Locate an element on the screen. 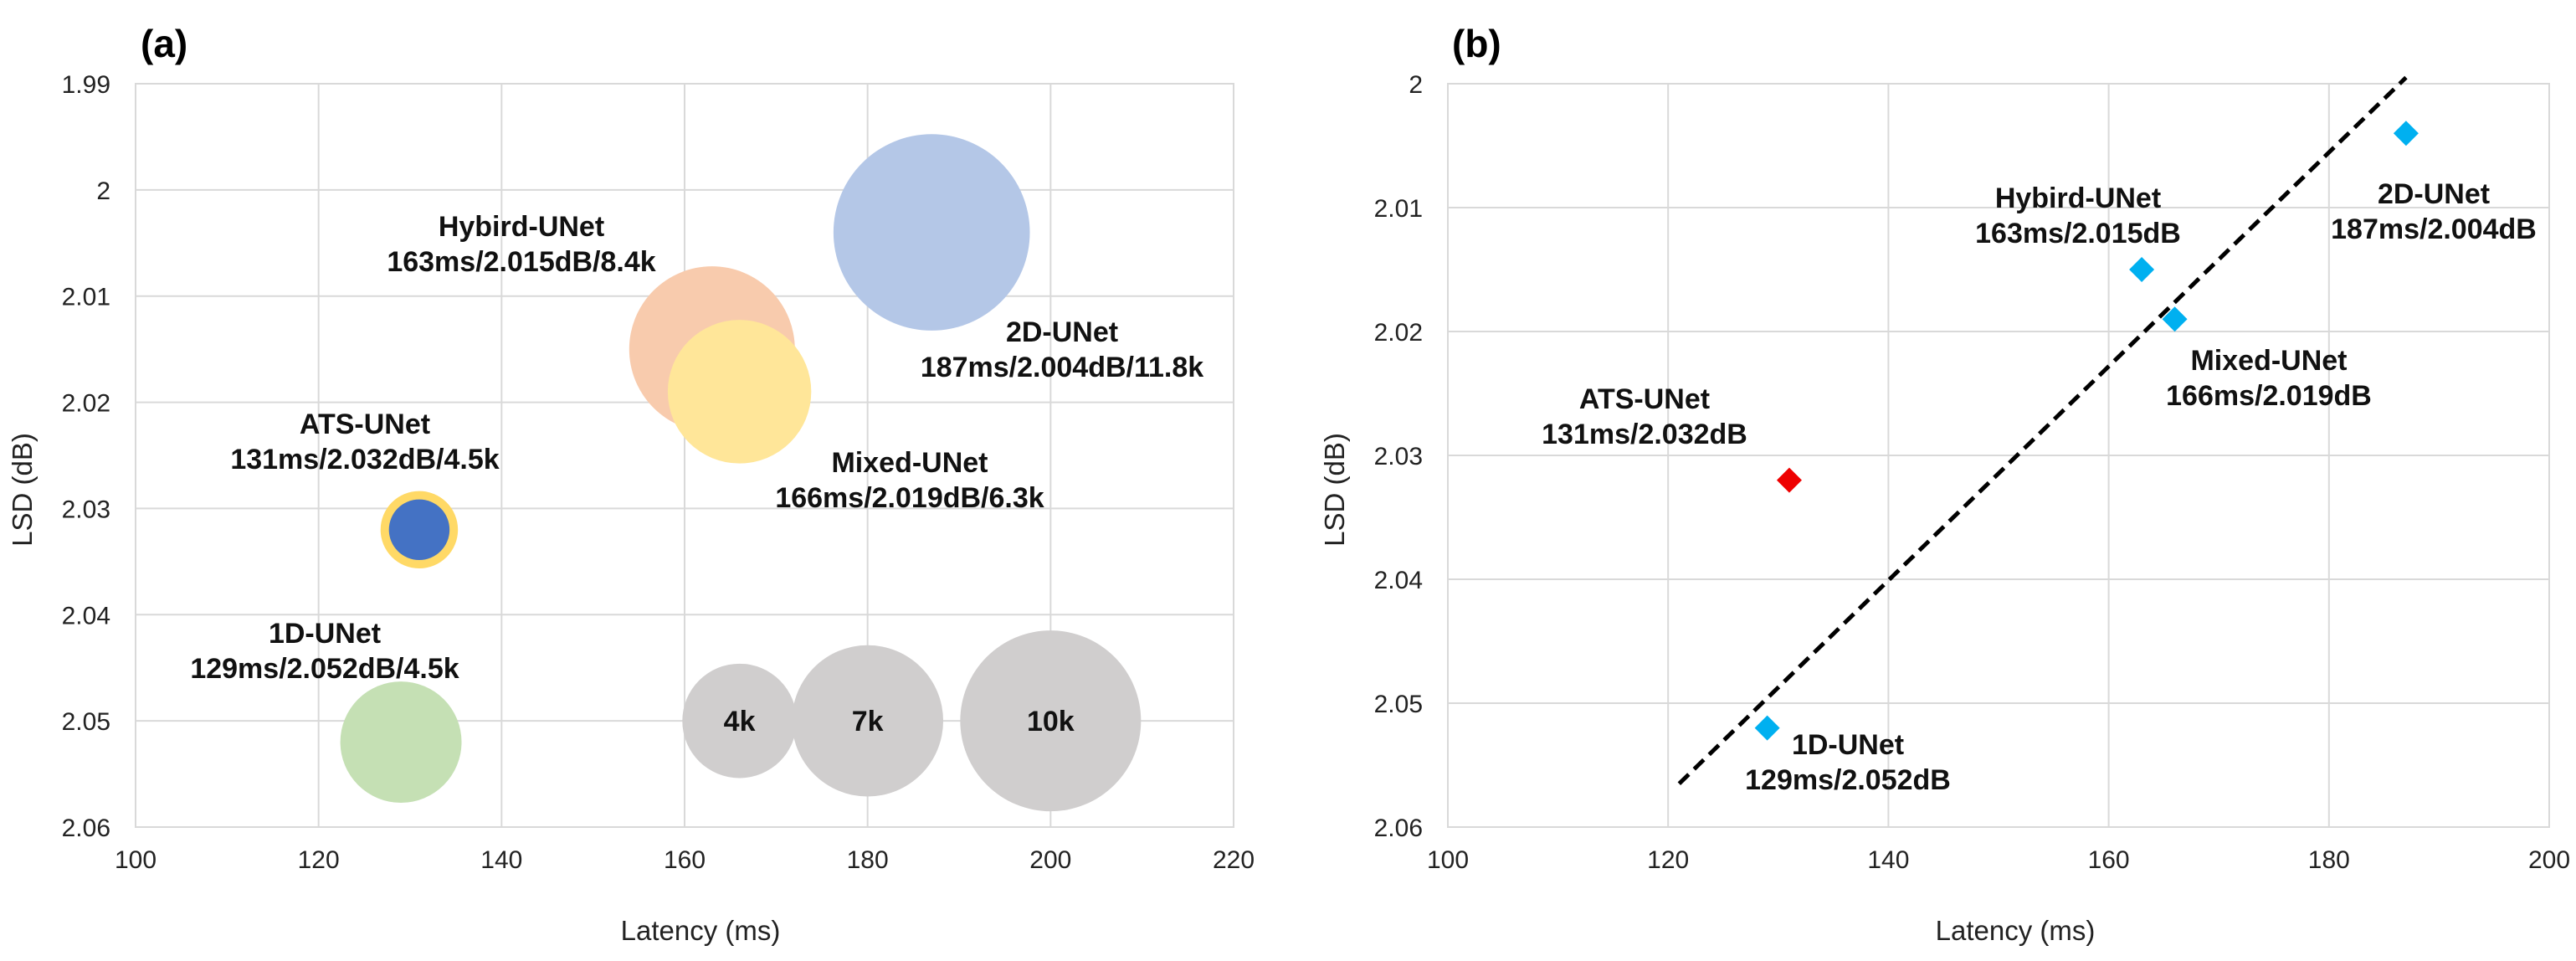 This screenshot has width=2576, height=961. panel-a-y-tick-label: 2.06 is located at coordinates (86, 828).